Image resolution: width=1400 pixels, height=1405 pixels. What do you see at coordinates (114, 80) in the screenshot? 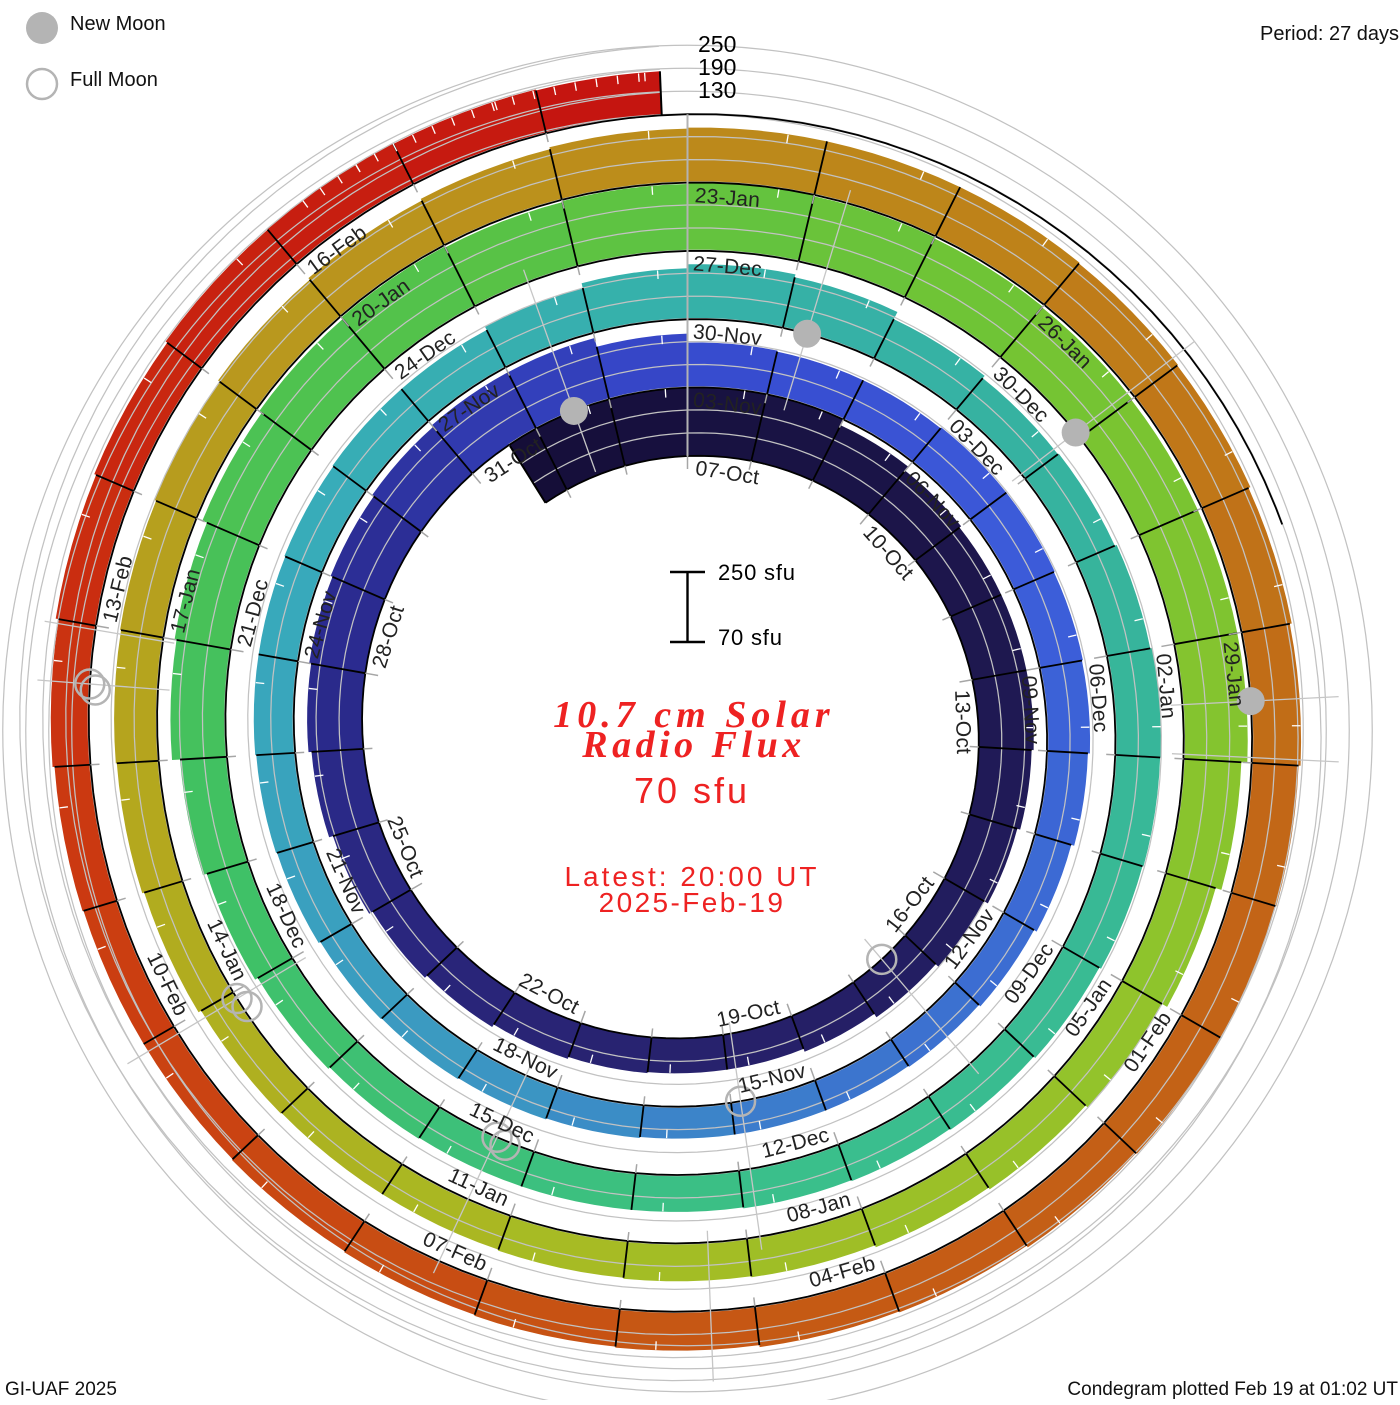
I see `svg-text: Full Moon` at bounding box center [114, 80].